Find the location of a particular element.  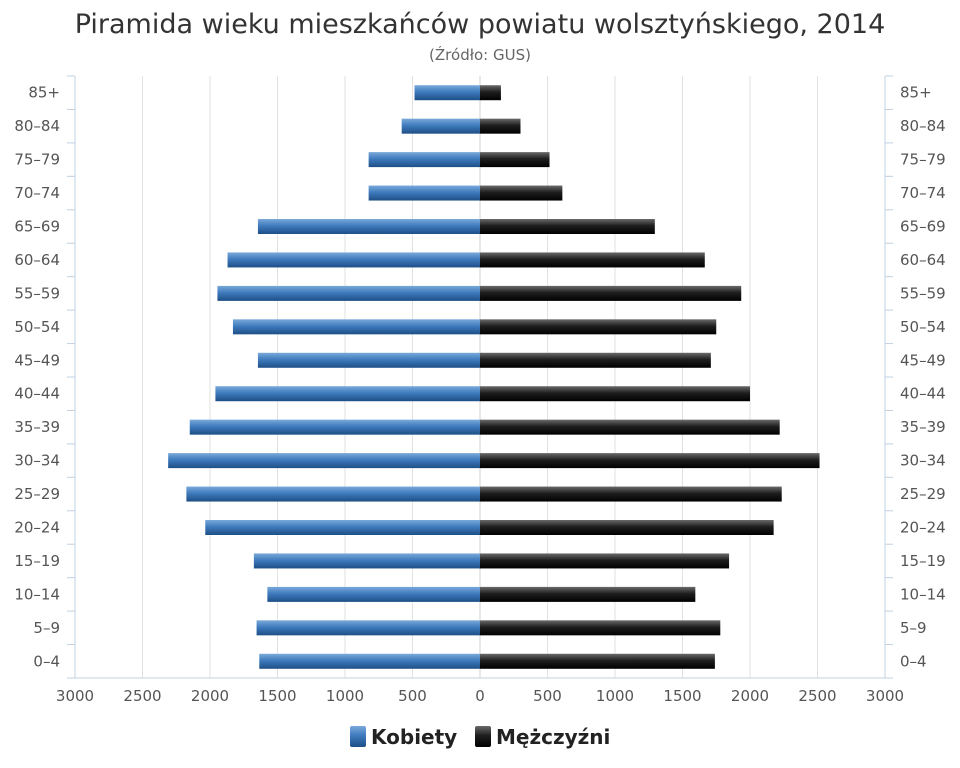

y-tick-label-left: 60–64 is located at coordinates (37, 260).